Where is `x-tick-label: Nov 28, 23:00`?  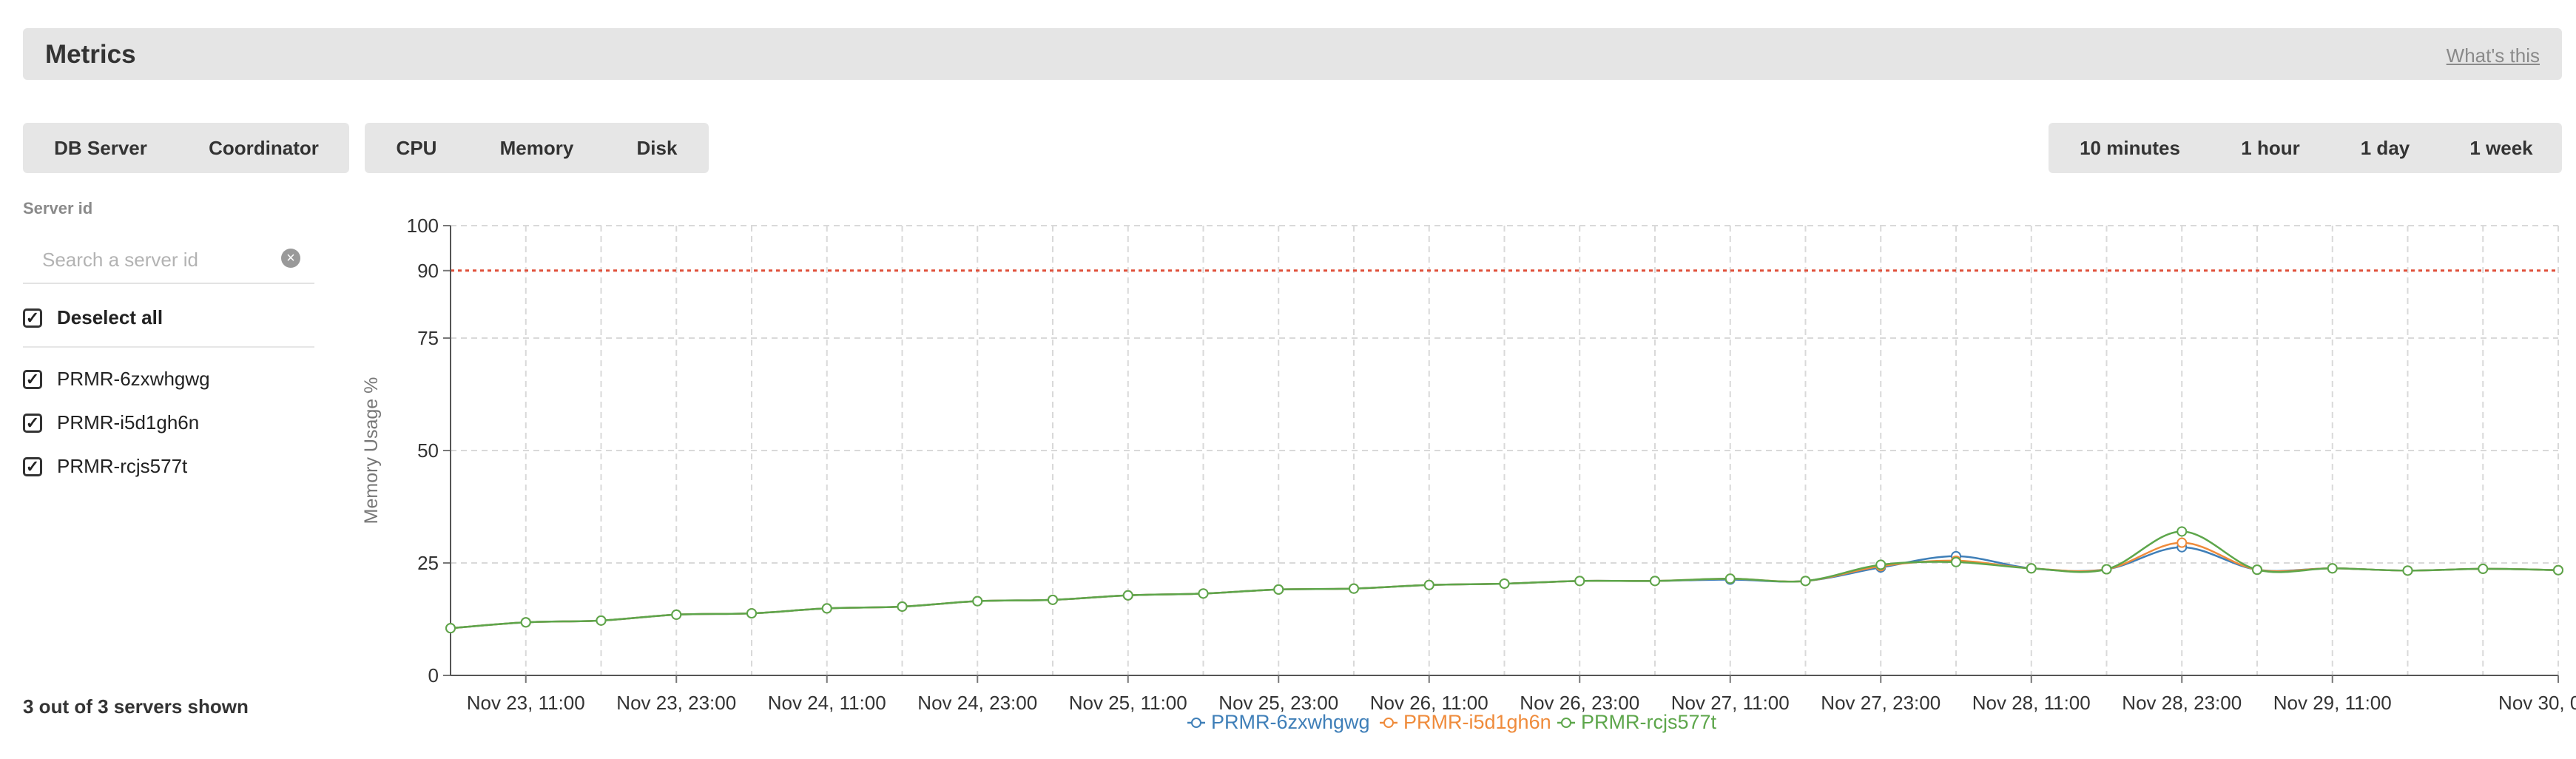 x-tick-label: Nov 28, 23:00 is located at coordinates (2182, 703).